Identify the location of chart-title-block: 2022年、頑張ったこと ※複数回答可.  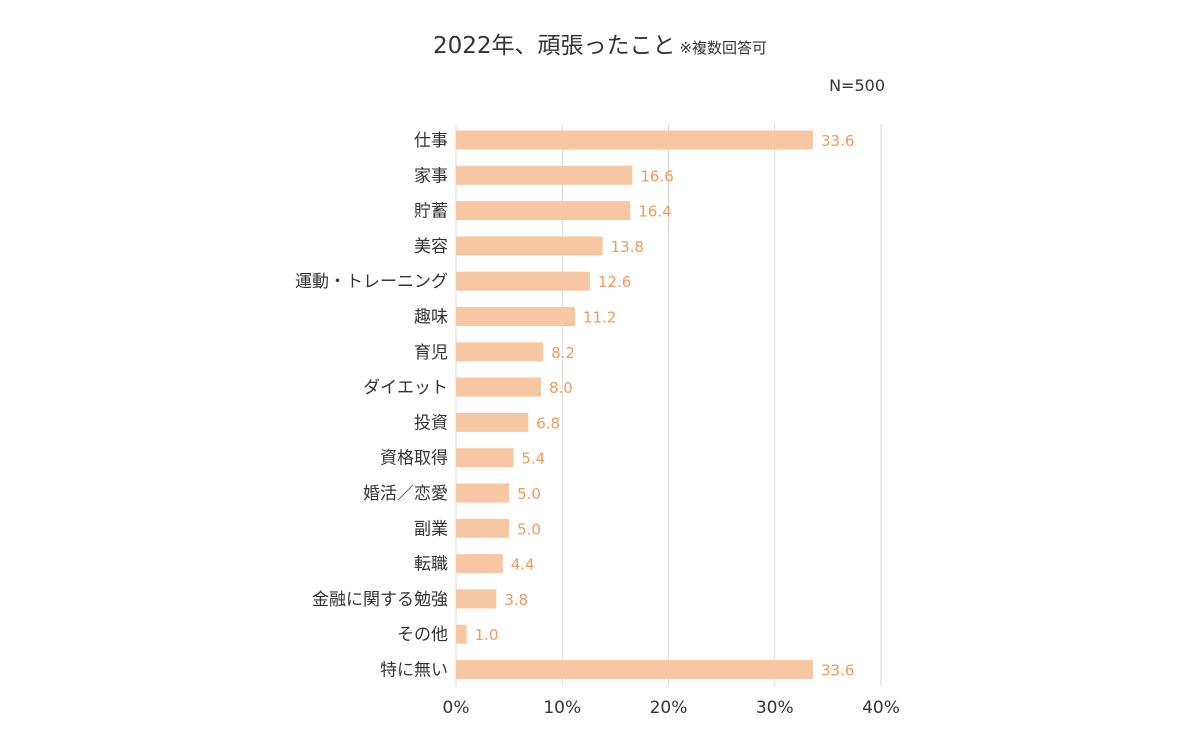
(600, 47).